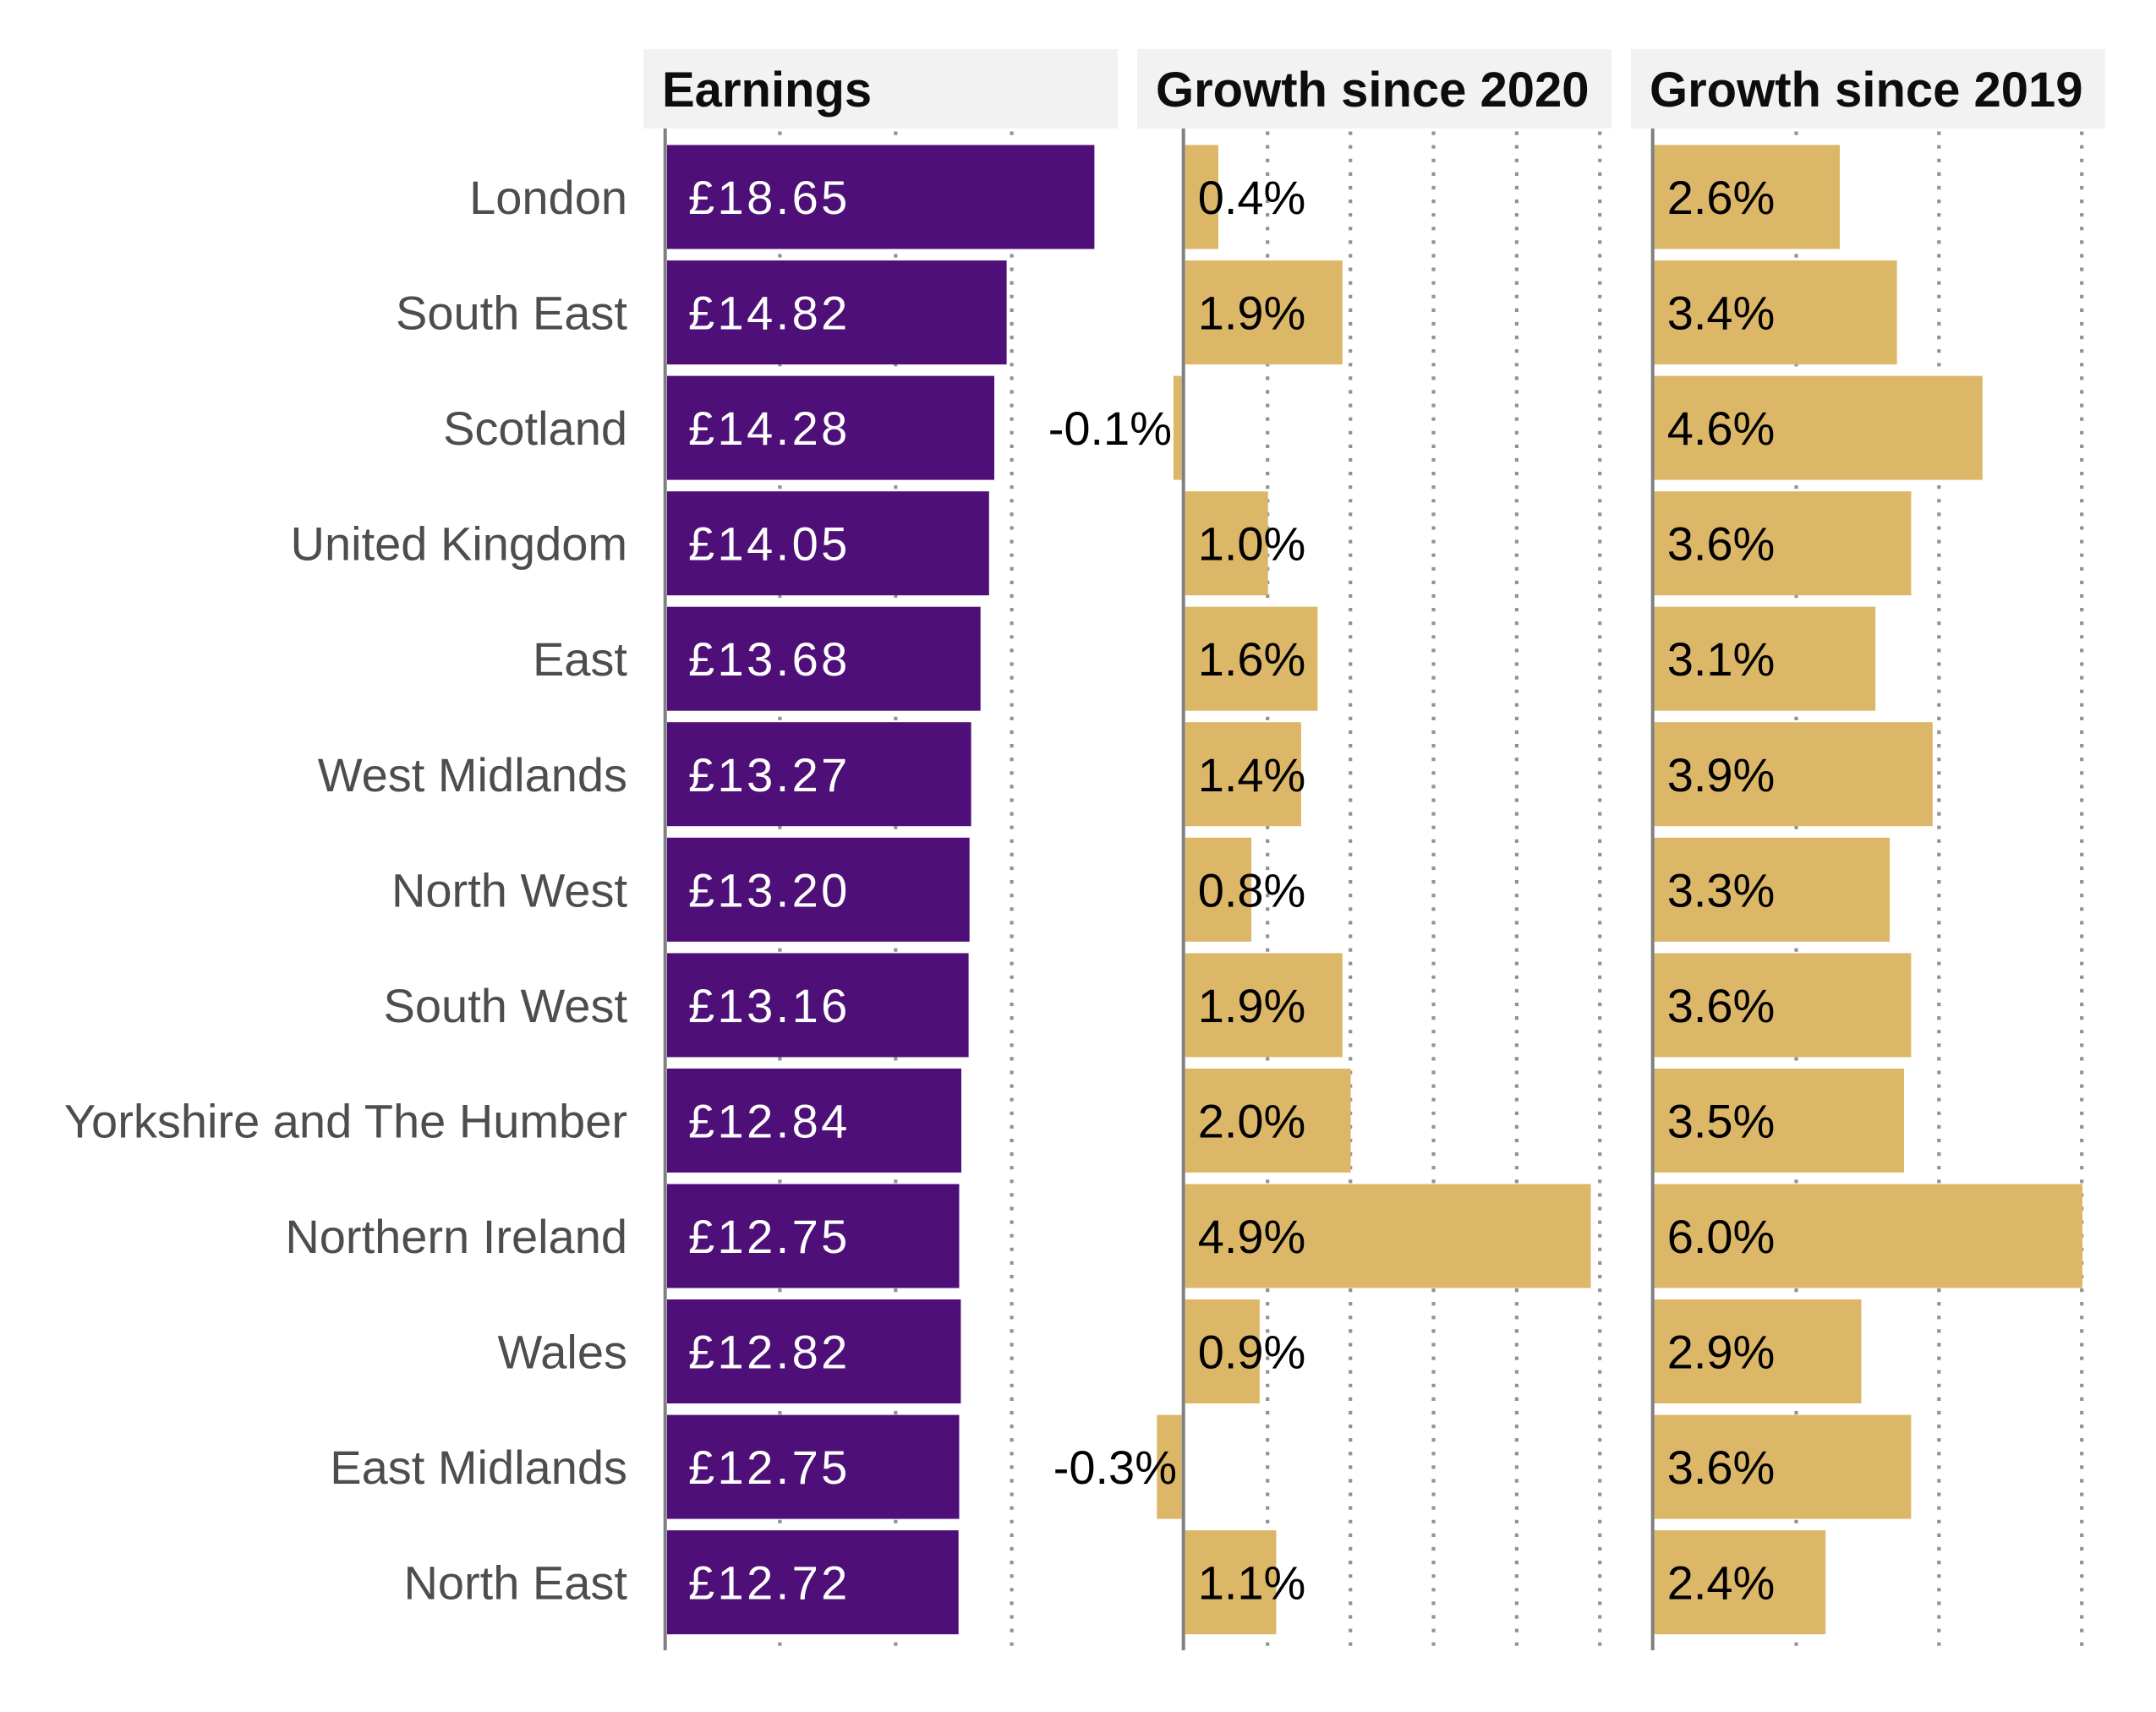  What do you see at coordinates (535, 428) in the screenshot?
I see `svg-text: Scotland` at bounding box center [535, 428].